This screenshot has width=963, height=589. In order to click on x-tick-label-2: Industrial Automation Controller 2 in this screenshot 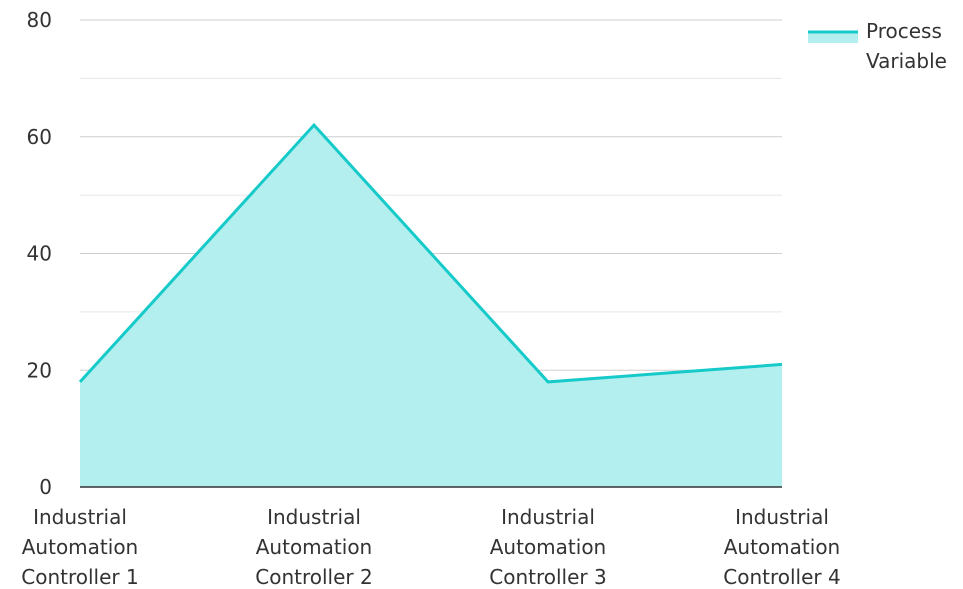, I will do `click(313, 547)`.